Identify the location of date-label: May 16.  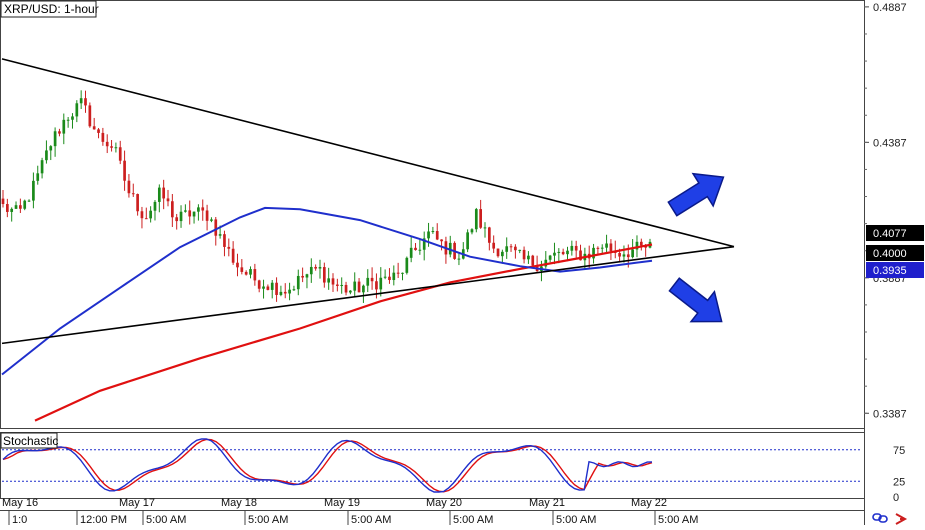
(20, 503).